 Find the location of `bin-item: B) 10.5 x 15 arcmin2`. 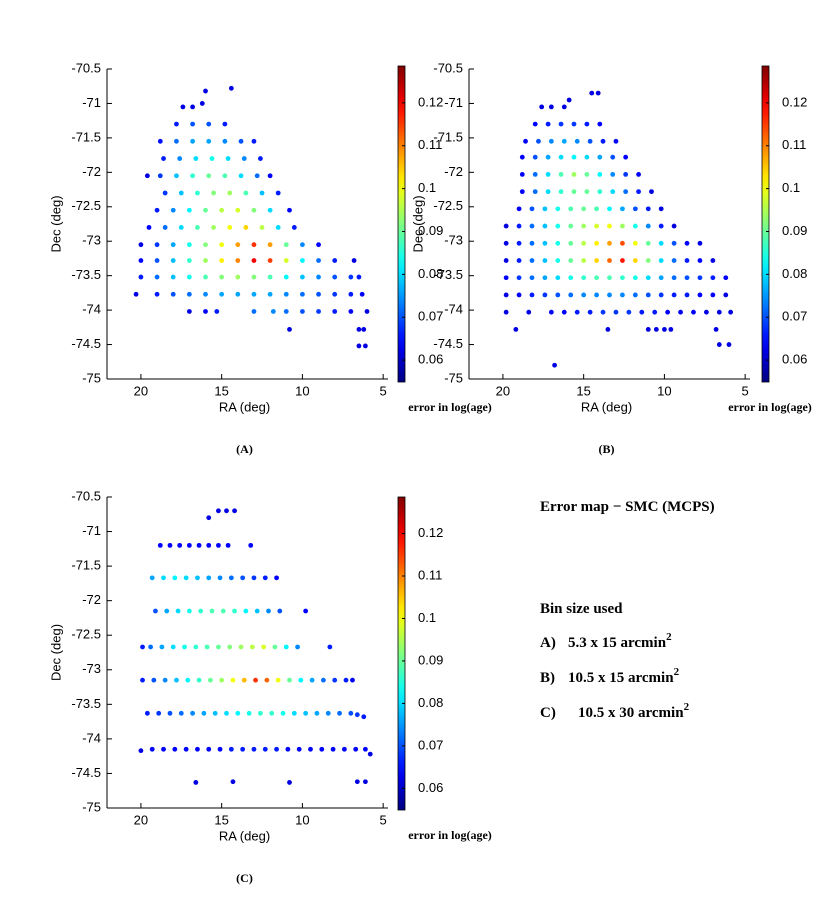

bin-item: B) 10.5 x 15 arcmin2 is located at coordinates (610, 676).